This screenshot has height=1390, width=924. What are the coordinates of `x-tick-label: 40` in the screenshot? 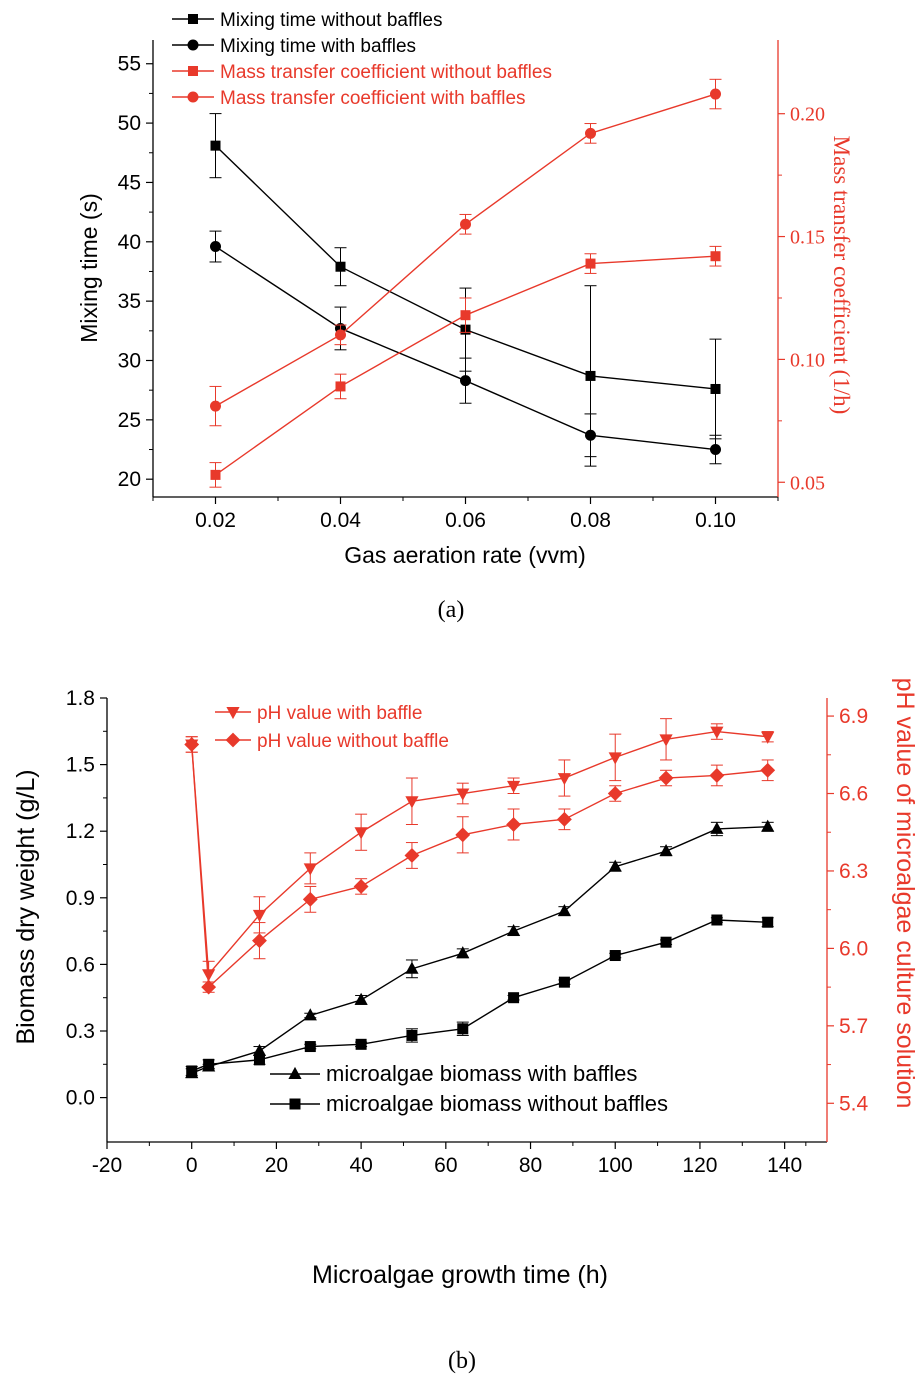 It's located at (360, 1165).